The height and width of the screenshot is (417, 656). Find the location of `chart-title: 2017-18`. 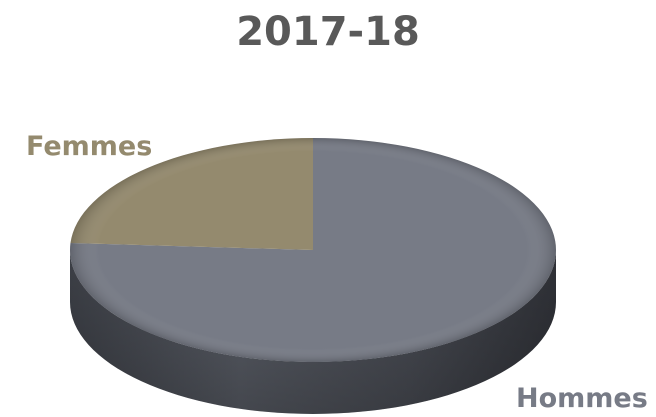

chart-title: 2017-18 is located at coordinates (328, 32).